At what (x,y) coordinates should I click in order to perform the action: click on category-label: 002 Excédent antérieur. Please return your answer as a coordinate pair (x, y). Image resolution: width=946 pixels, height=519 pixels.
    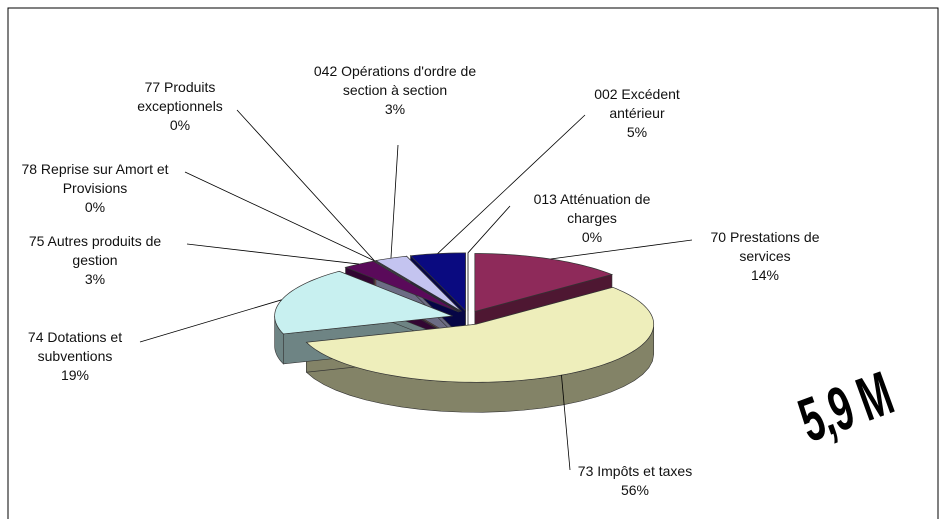
    Looking at the image, I should click on (637, 103).